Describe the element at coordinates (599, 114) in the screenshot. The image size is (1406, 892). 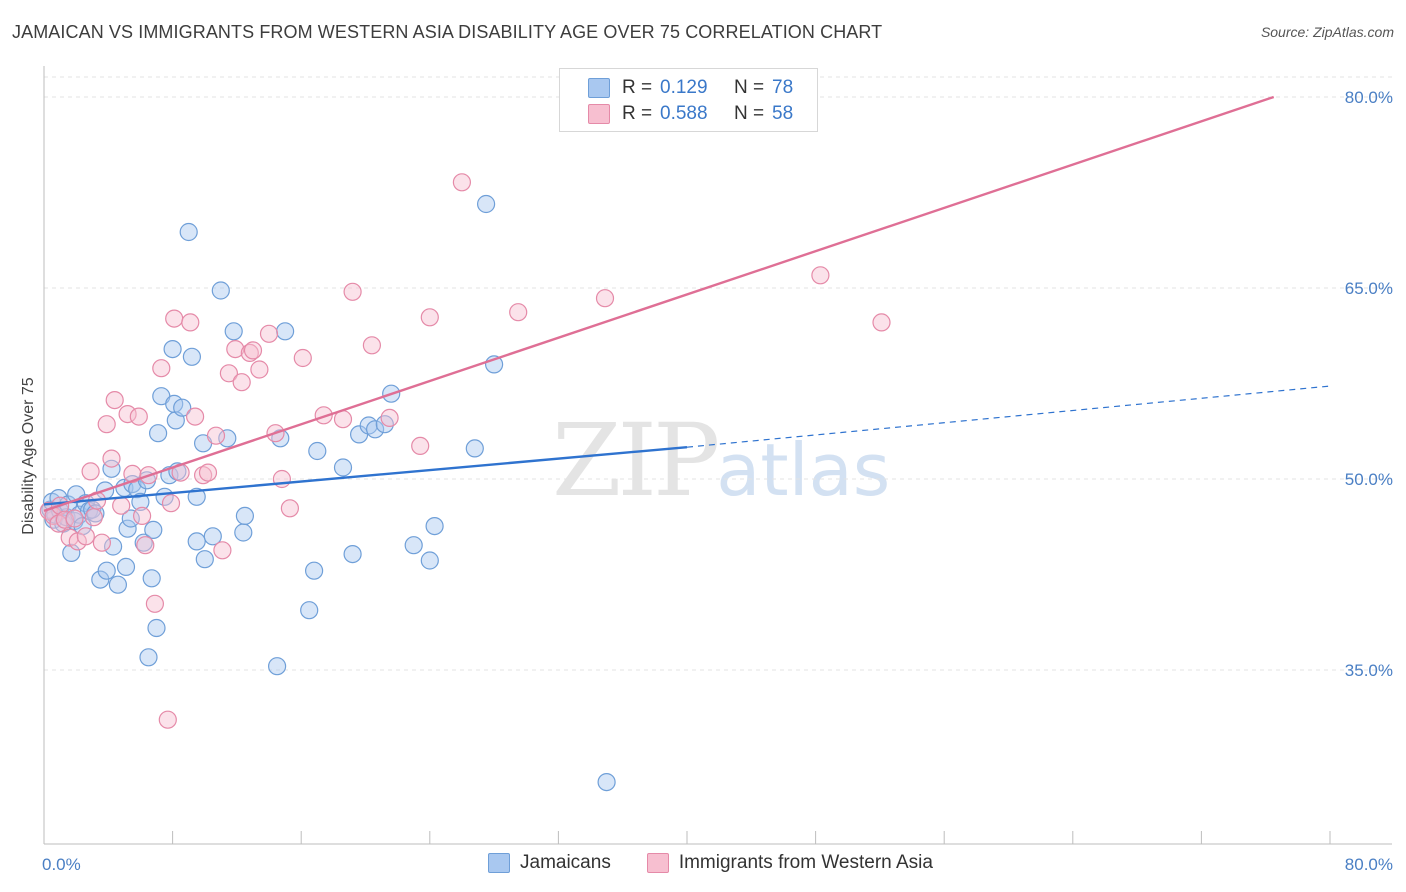
I see `legend-swatch-western-asia` at that location.